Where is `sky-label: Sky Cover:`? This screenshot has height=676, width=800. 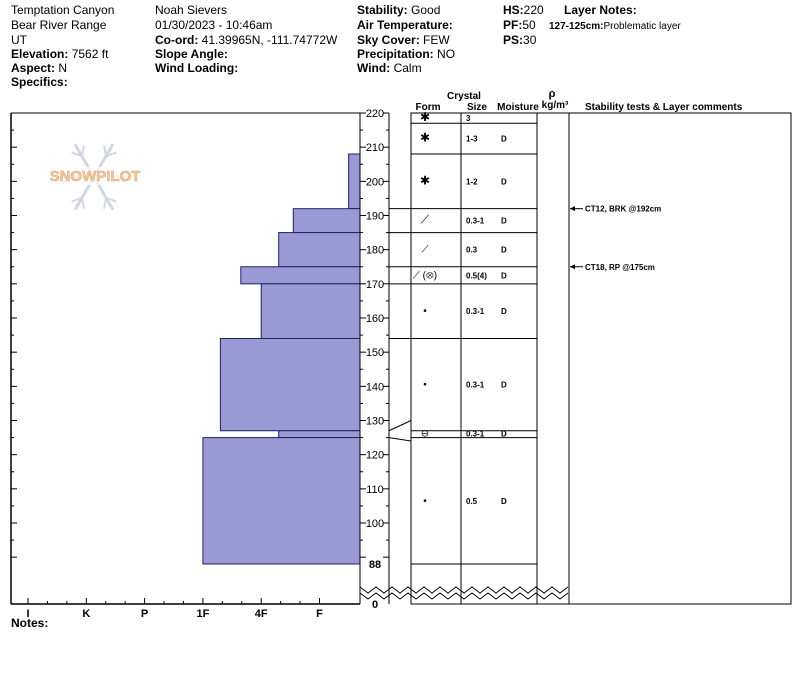
sky-label: Sky Cover: is located at coordinates (388, 40).